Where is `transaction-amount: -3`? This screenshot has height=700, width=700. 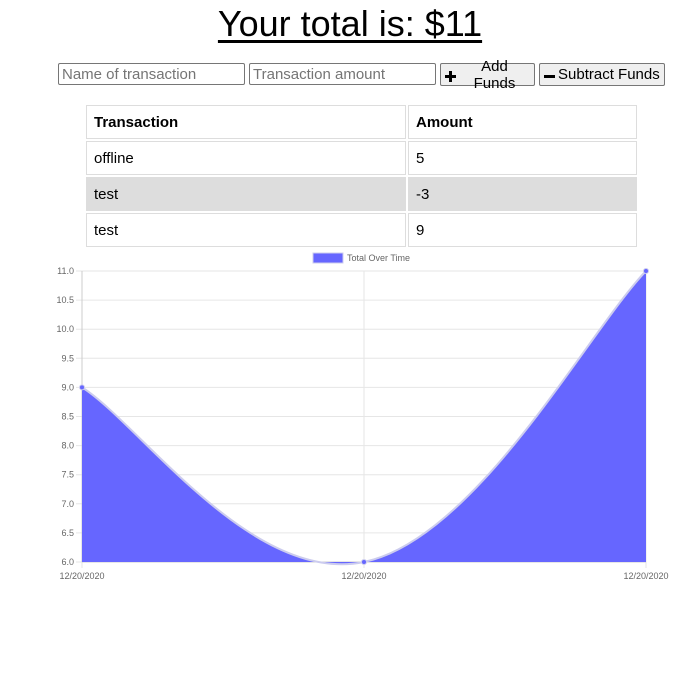 transaction-amount: -3 is located at coordinates (522, 194).